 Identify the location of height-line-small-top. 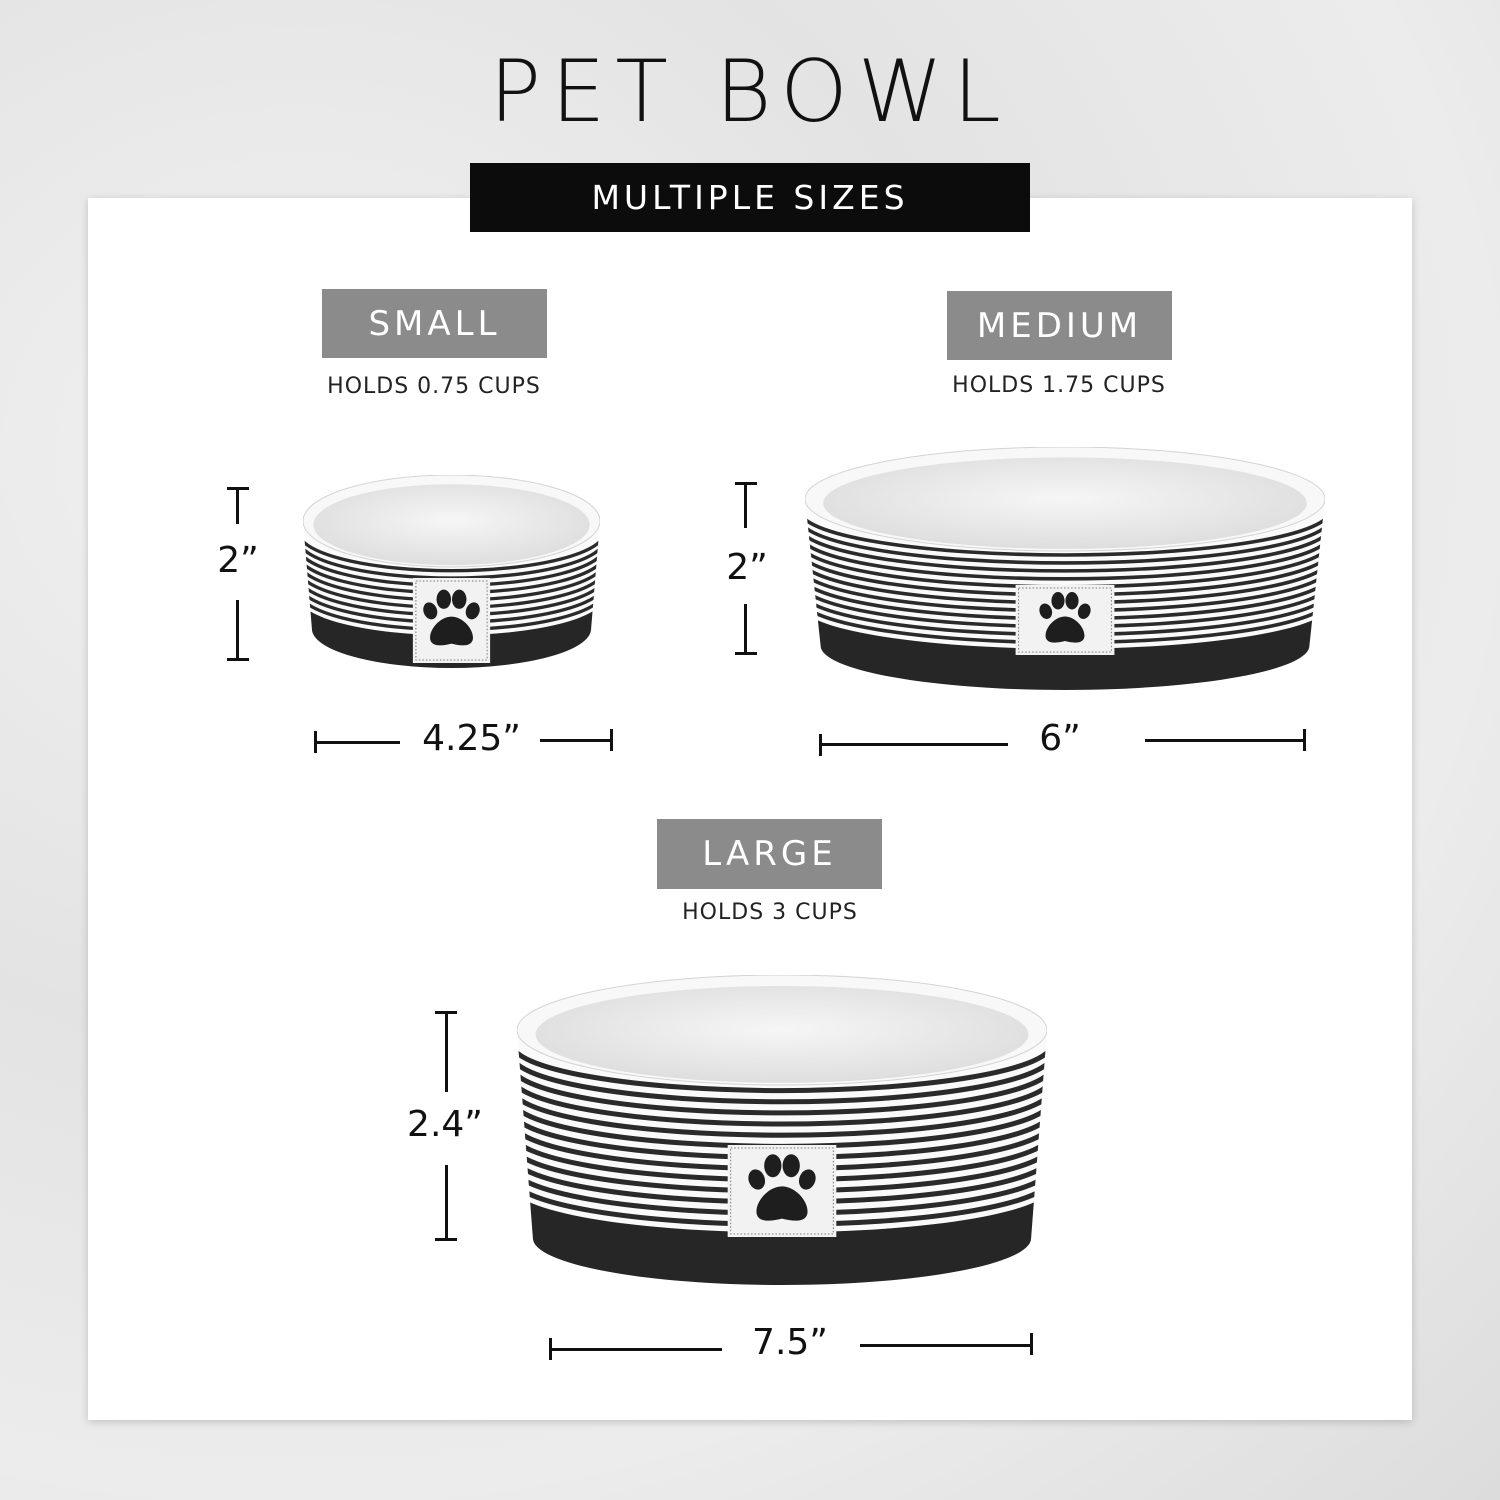
(237, 506).